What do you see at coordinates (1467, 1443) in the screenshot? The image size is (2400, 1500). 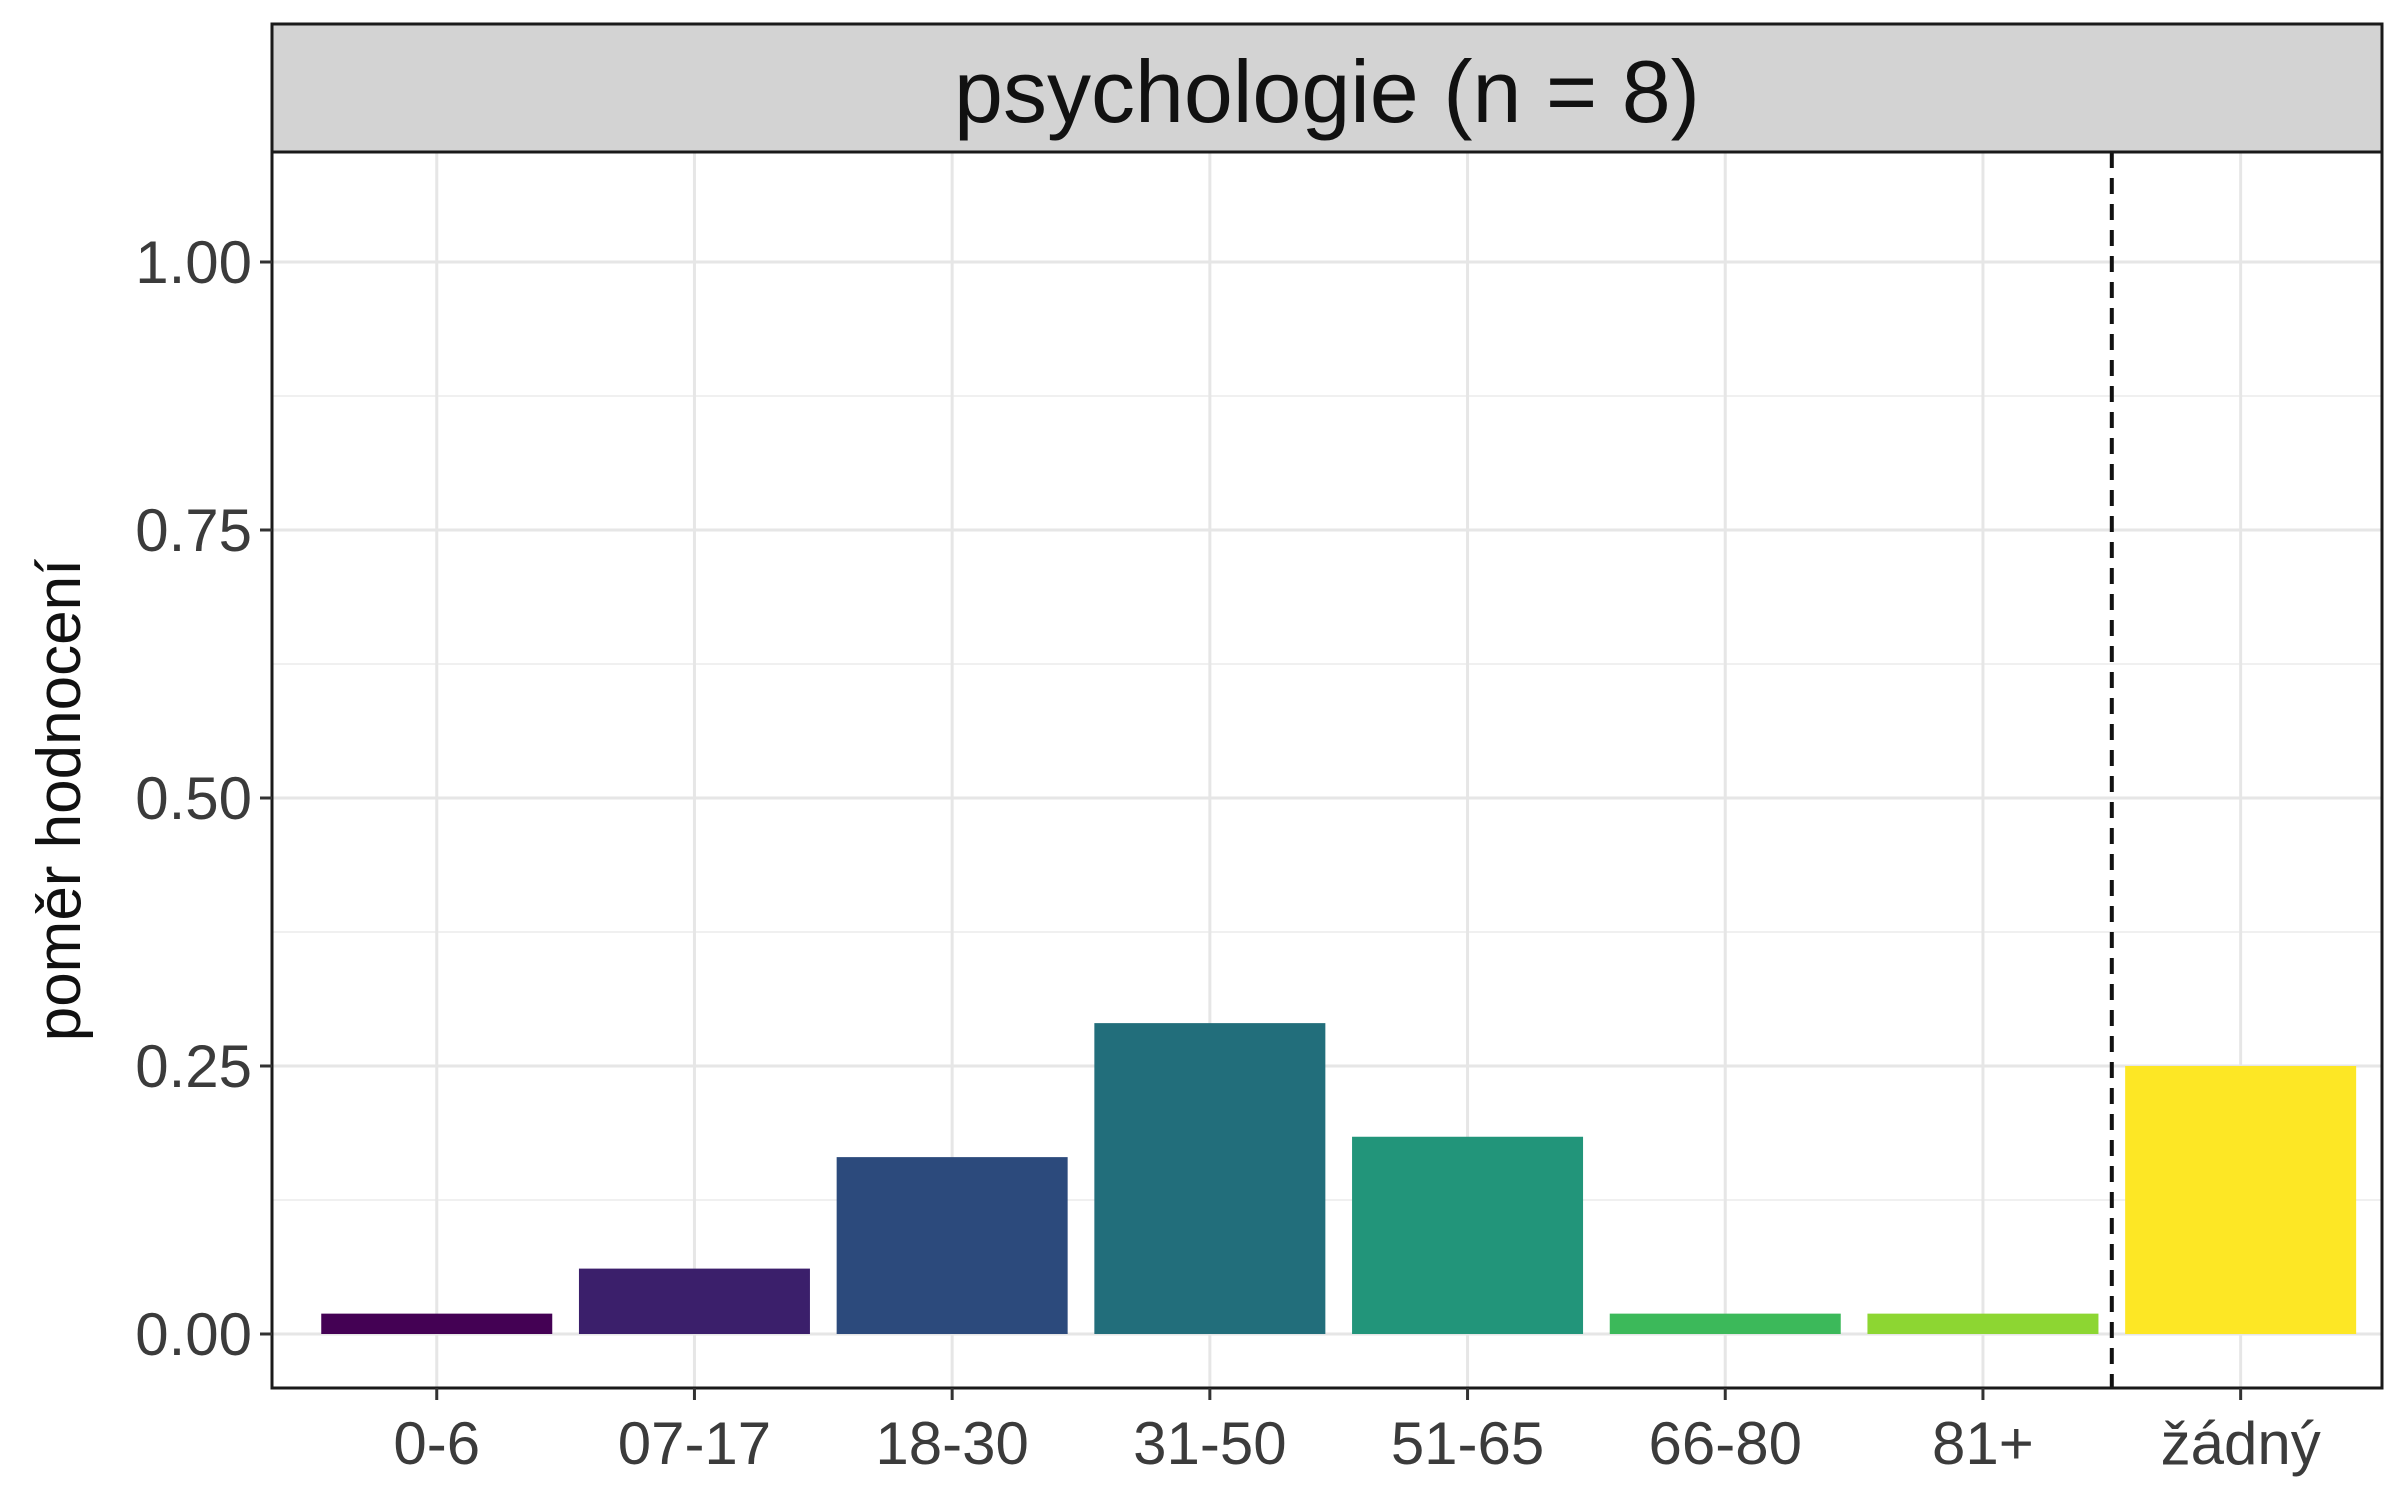 I see `x-tick-label: 51-65` at bounding box center [1467, 1443].